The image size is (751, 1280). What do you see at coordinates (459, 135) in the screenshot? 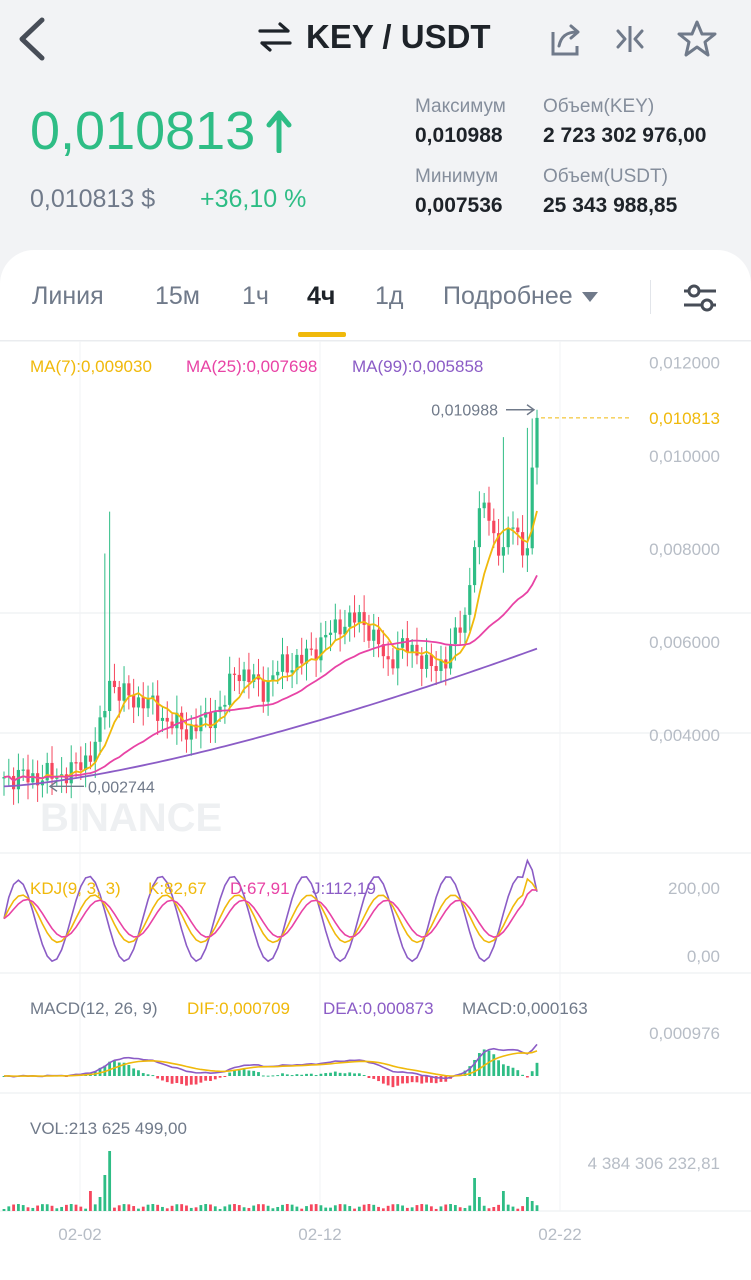
I see `high-value: 0,010988` at bounding box center [459, 135].